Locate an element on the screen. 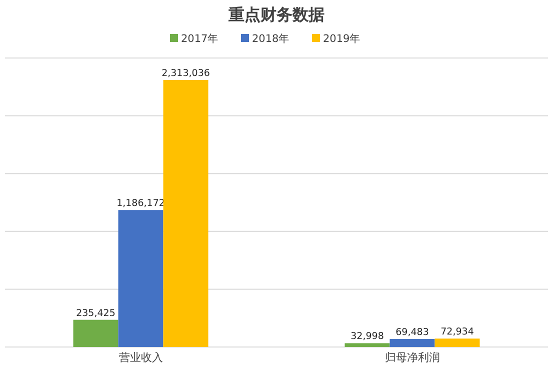 This screenshot has width=553, height=370. x-tick-label: 营业收入 is located at coordinates (140, 357).